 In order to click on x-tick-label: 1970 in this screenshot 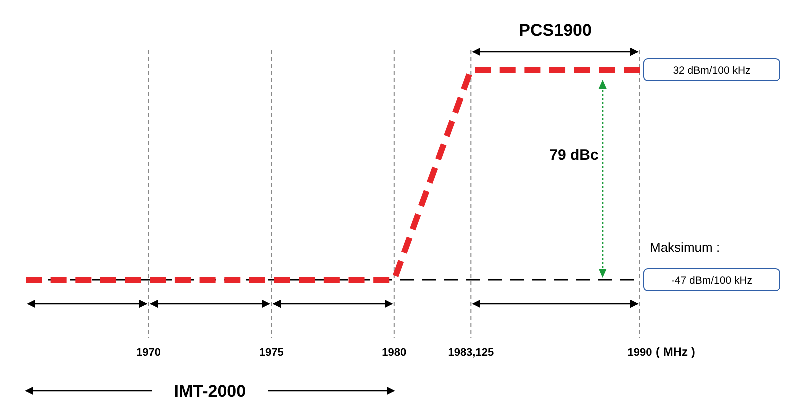, I will do `click(149, 353)`.